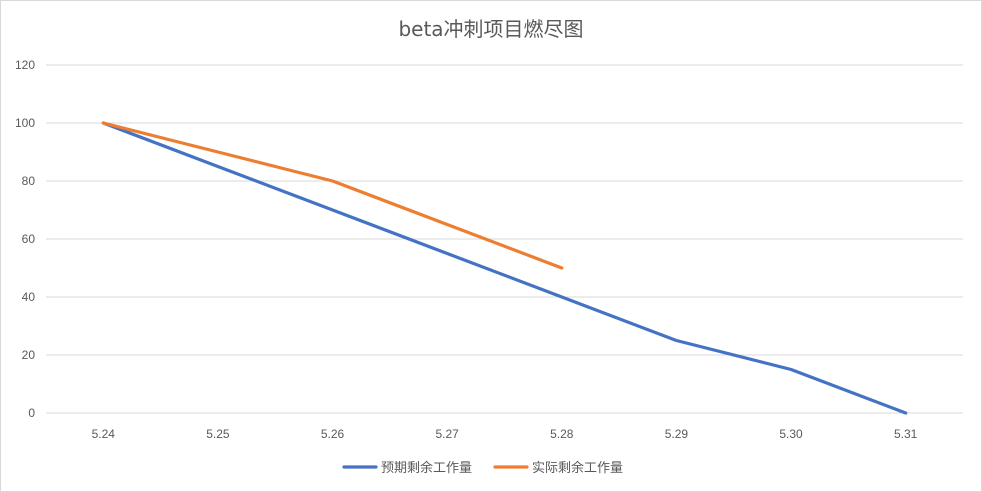  What do you see at coordinates (426, 468) in the screenshot?
I see `legend-label-1: 预期剩余工作量` at bounding box center [426, 468].